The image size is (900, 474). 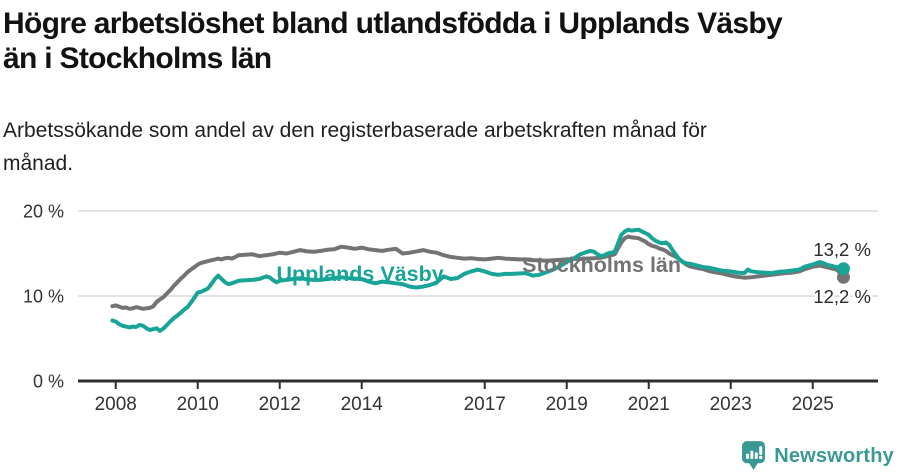 What do you see at coordinates (567, 404) in the screenshot?
I see `x-axis-label: 2019` at bounding box center [567, 404].